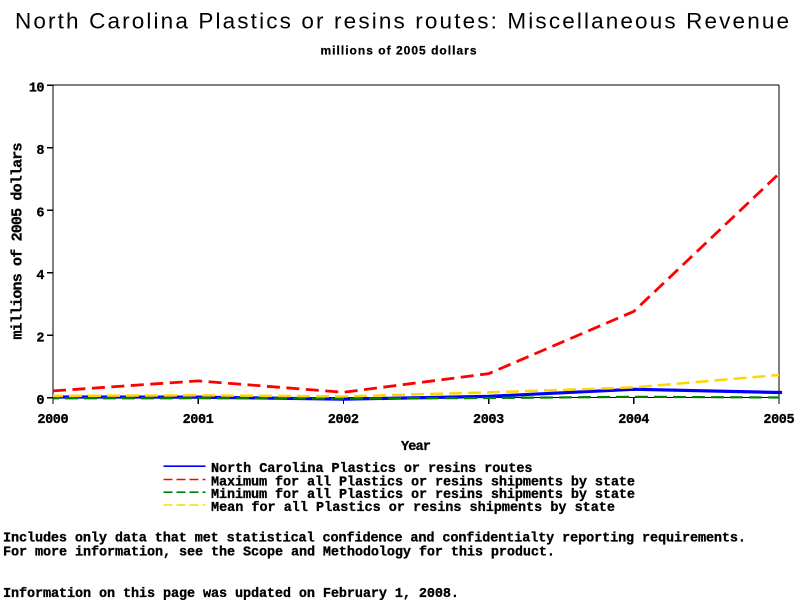  I want to click on svg-text: 2000, so click(52, 420).